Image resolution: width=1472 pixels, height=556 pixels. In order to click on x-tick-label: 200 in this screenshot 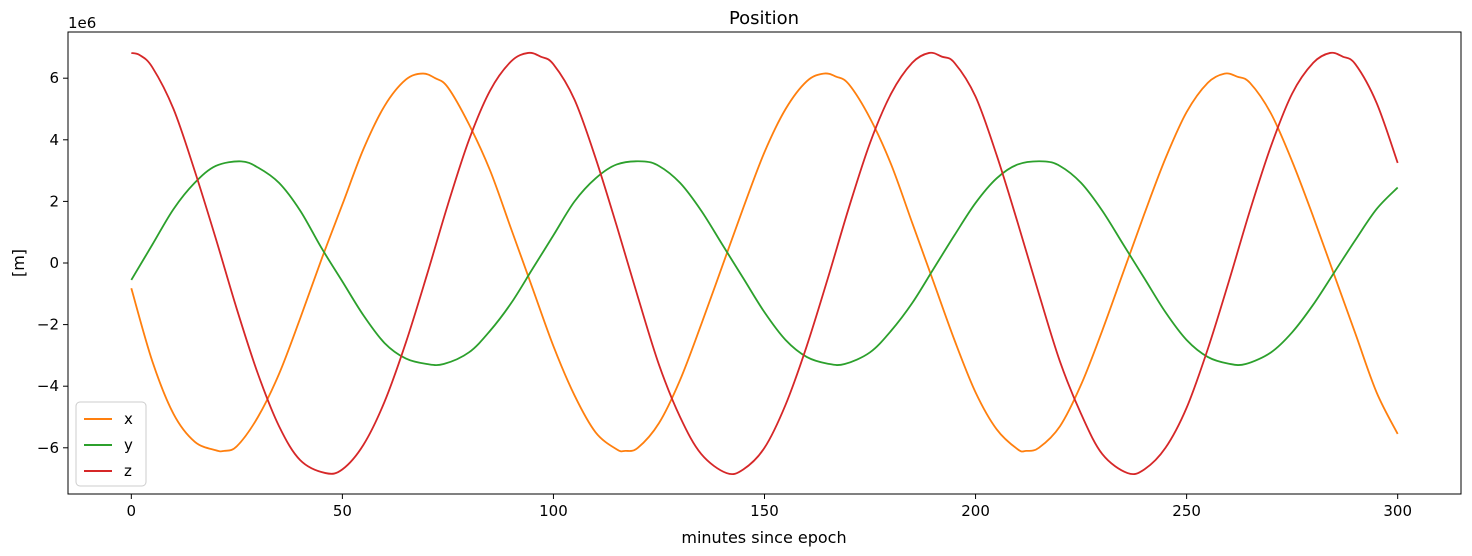, I will do `click(975, 511)`.